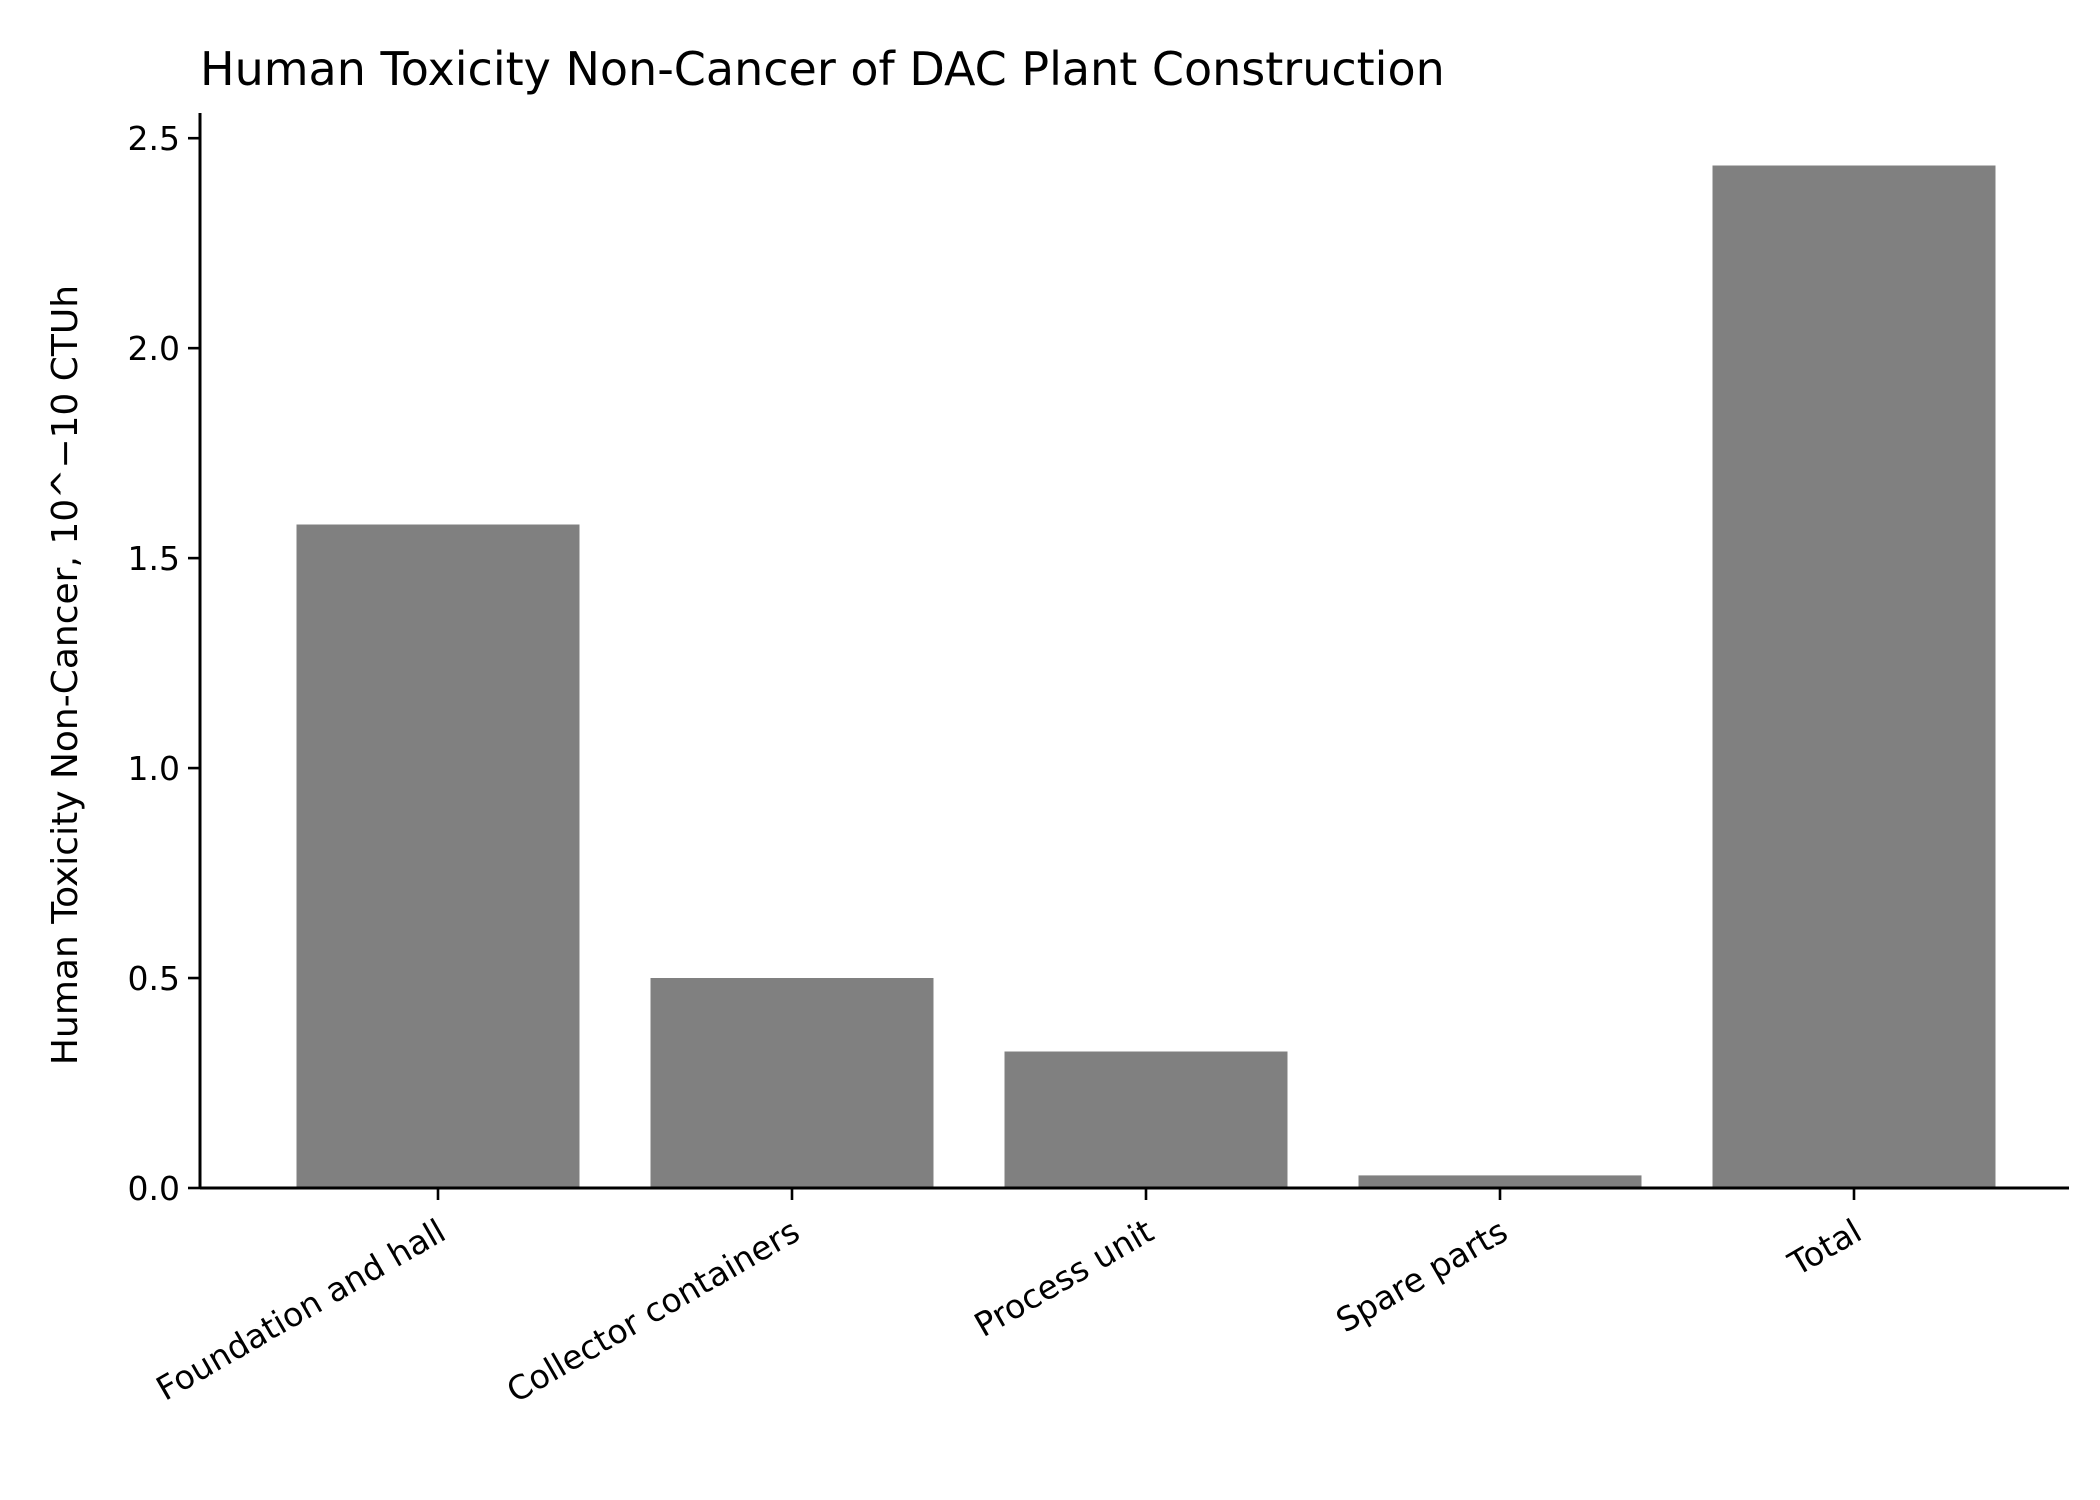 The height and width of the screenshot is (1500, 2100). I want to click on y-axis-ticks: 0.0 0.5 1.0 1.5 2.0 2.5, so click(164, 663).